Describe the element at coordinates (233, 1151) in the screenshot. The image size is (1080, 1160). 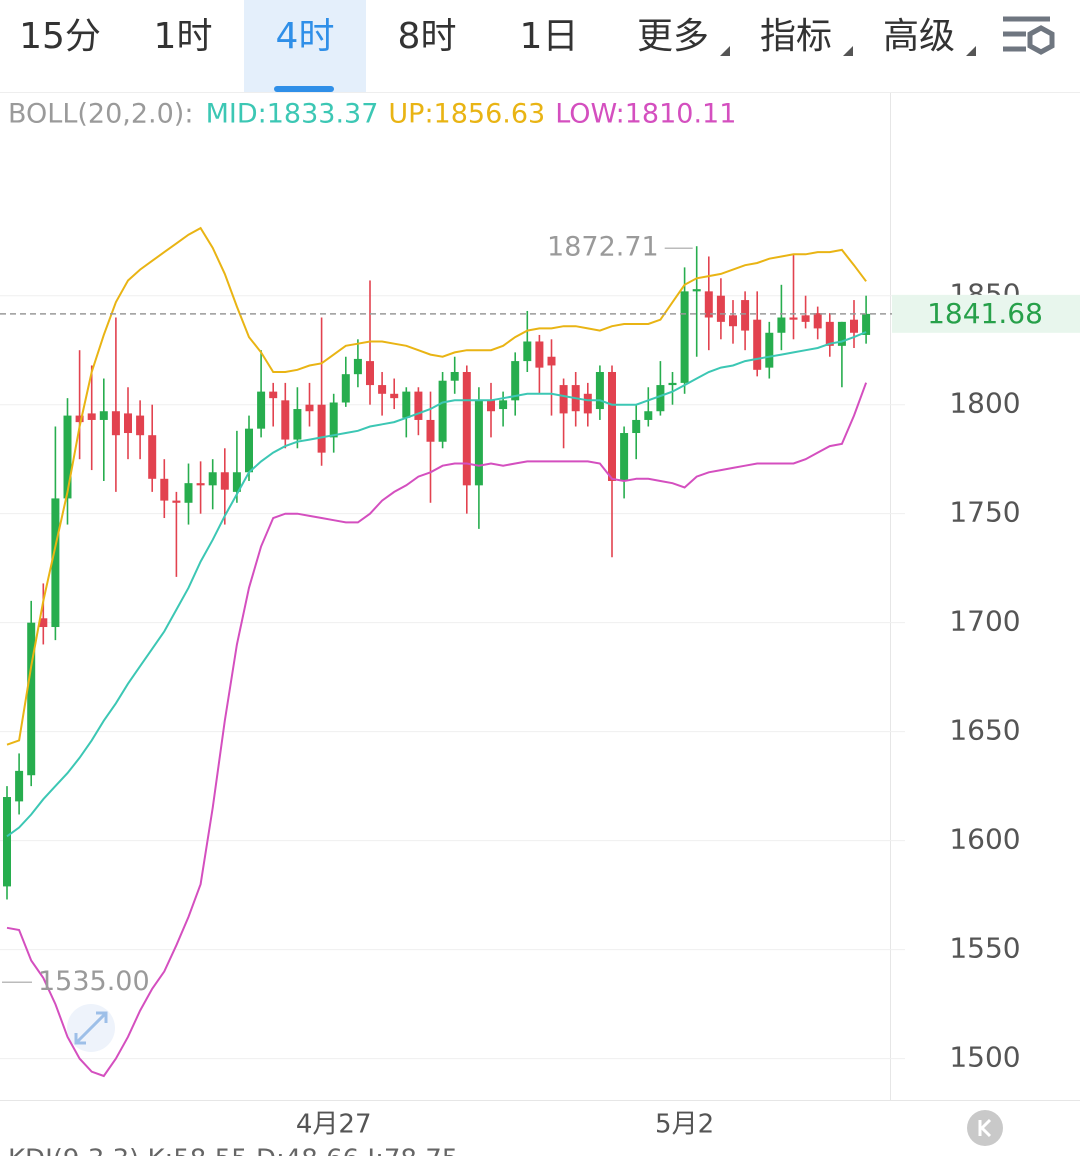
I see `sub-indicator-label: KDJ(9,3,3) K:58.55 D:48.66 J:78.75` at that location.